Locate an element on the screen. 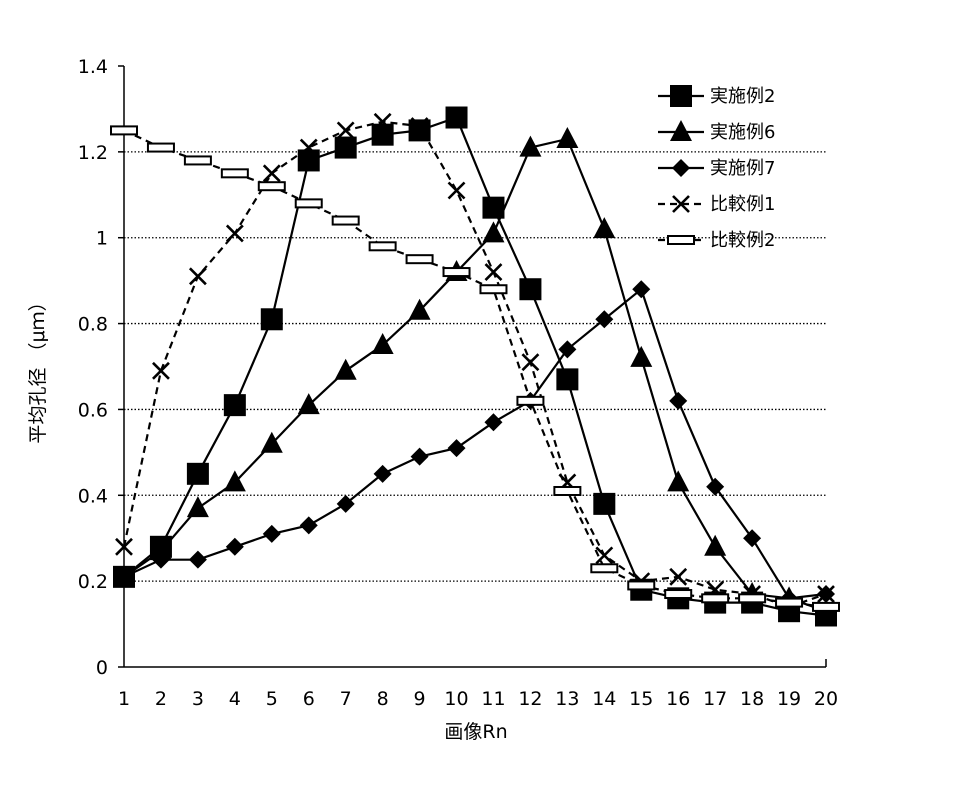 Image resolution: width=974 pixels, height=798 pixels. x-tick-label: 13 is located at coordinates (567, 699).